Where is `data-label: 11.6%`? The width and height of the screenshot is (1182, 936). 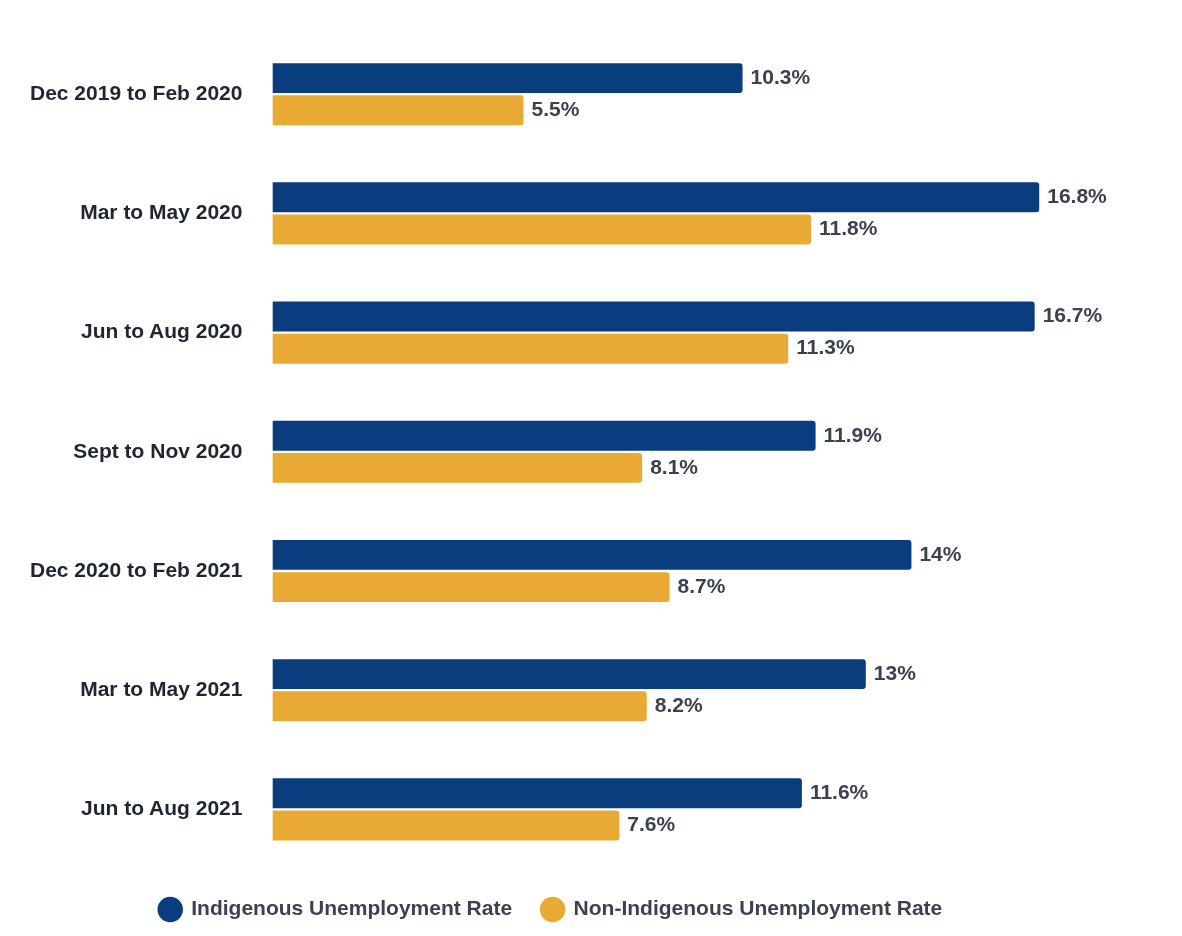
data-label: 11.6% is located at coordinates (839, 792).